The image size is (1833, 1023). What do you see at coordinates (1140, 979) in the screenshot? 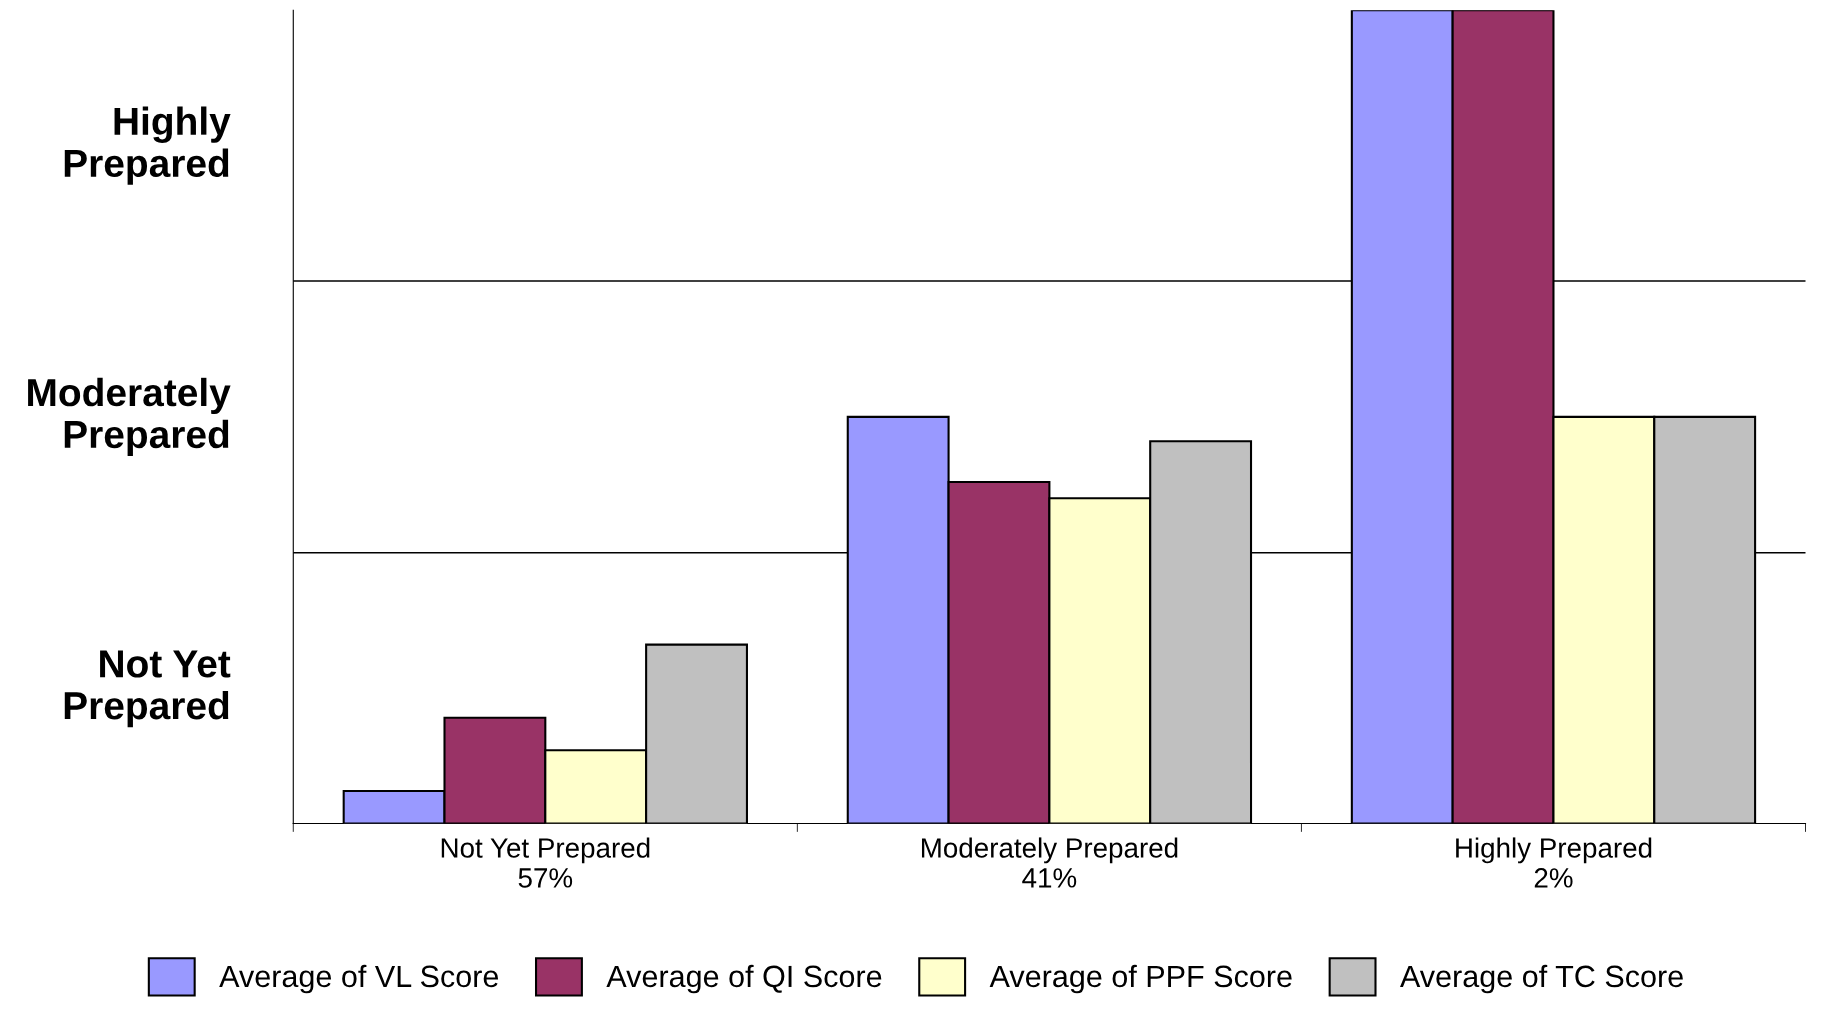
I see `legend-label: Average of PPF Score` at bounding box center [1140, 979].